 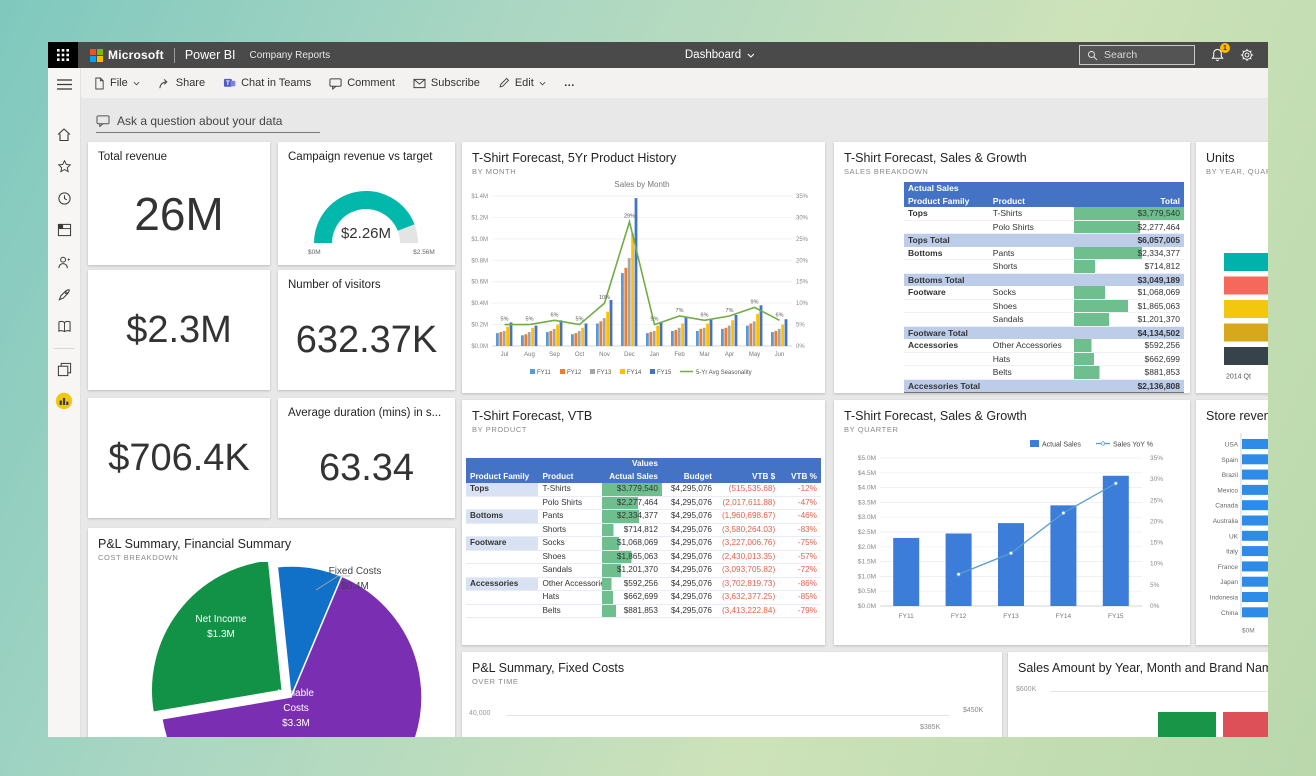 What do you see at coordinates (179, 458) in the screenshot?
I see `tile-revenue-706k: $706.4K` at bounding box center [179, 458].